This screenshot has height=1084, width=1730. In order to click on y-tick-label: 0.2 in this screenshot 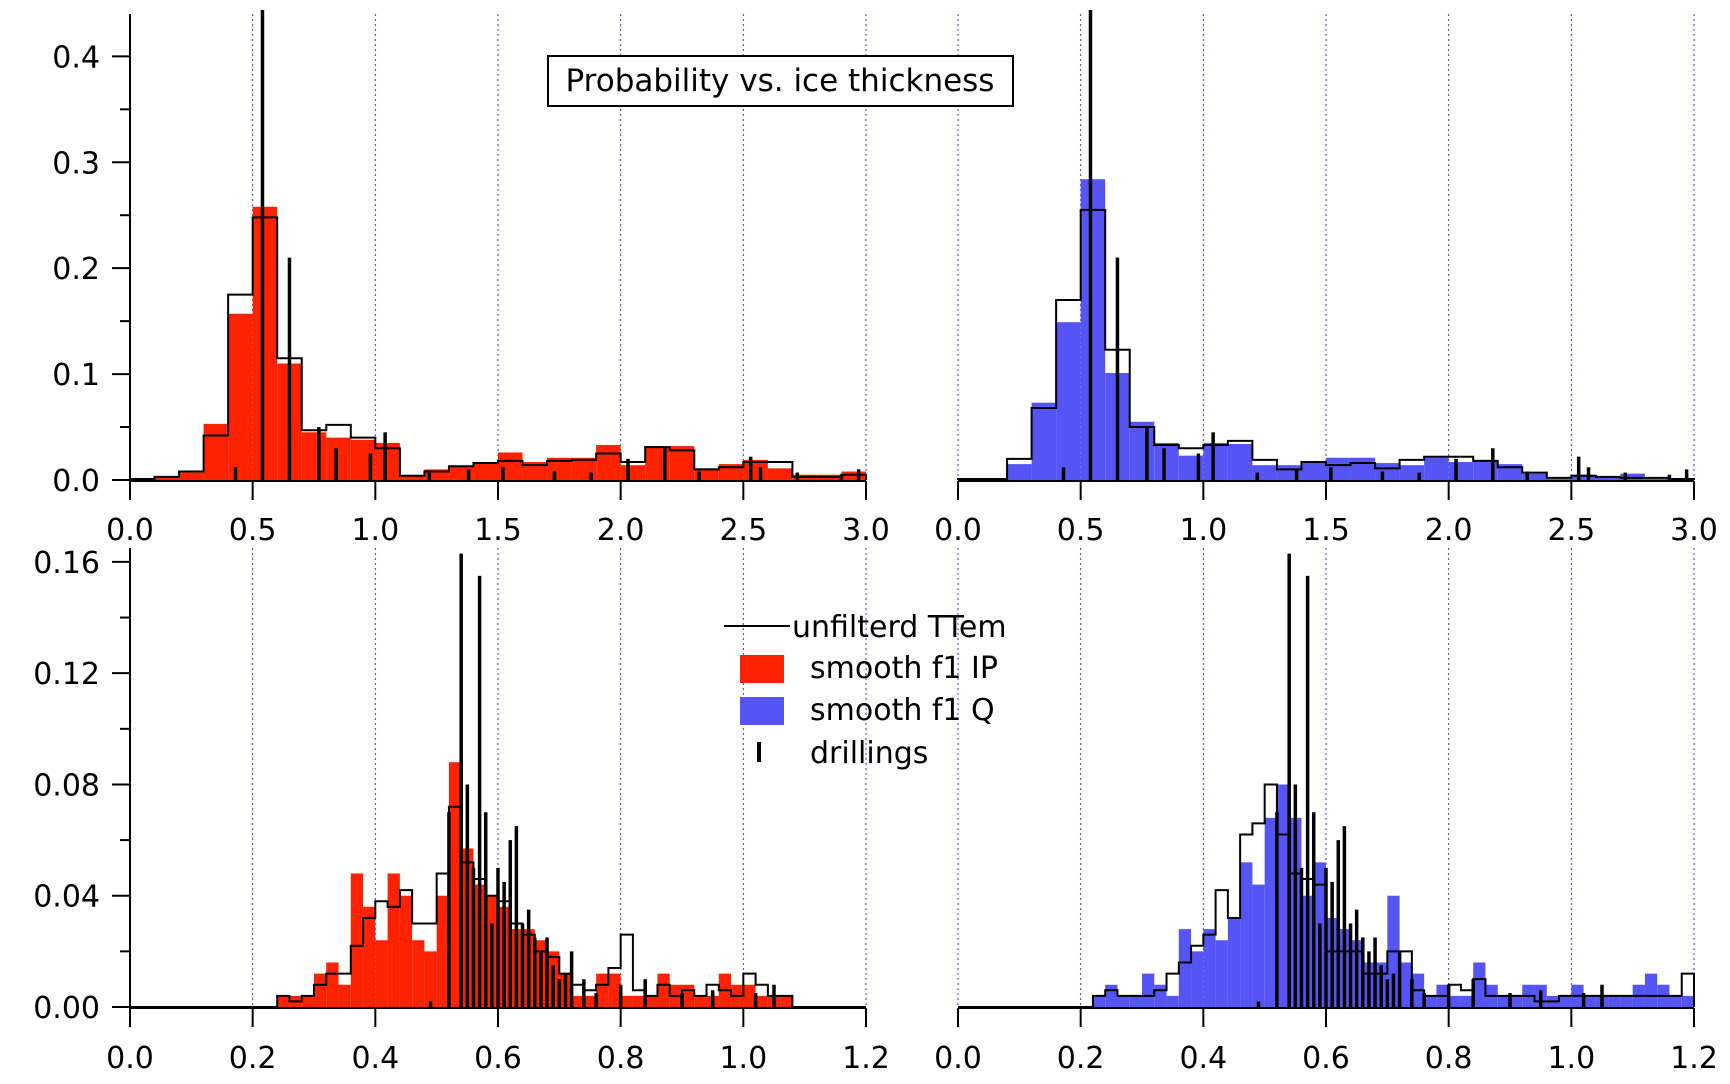, I will do `click(76, 269)`.